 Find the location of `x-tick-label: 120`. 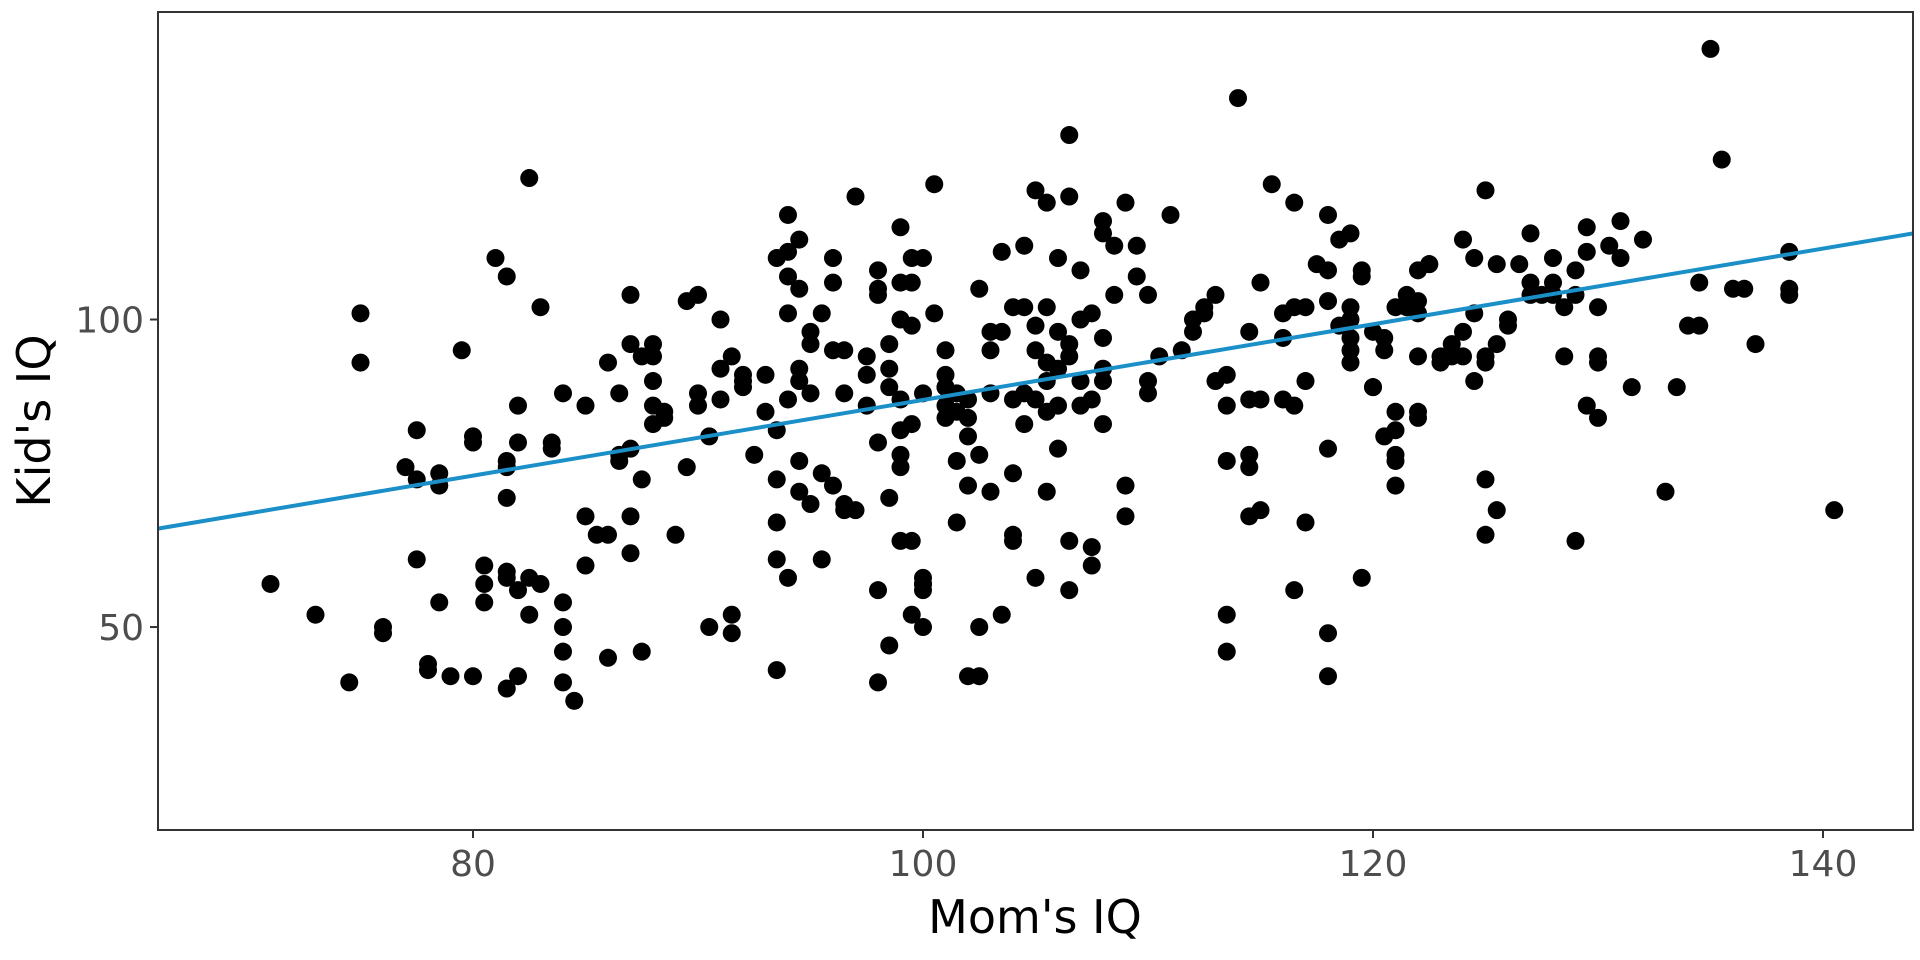

x-tick-label: 120 is located at coordinates (1373, 864).